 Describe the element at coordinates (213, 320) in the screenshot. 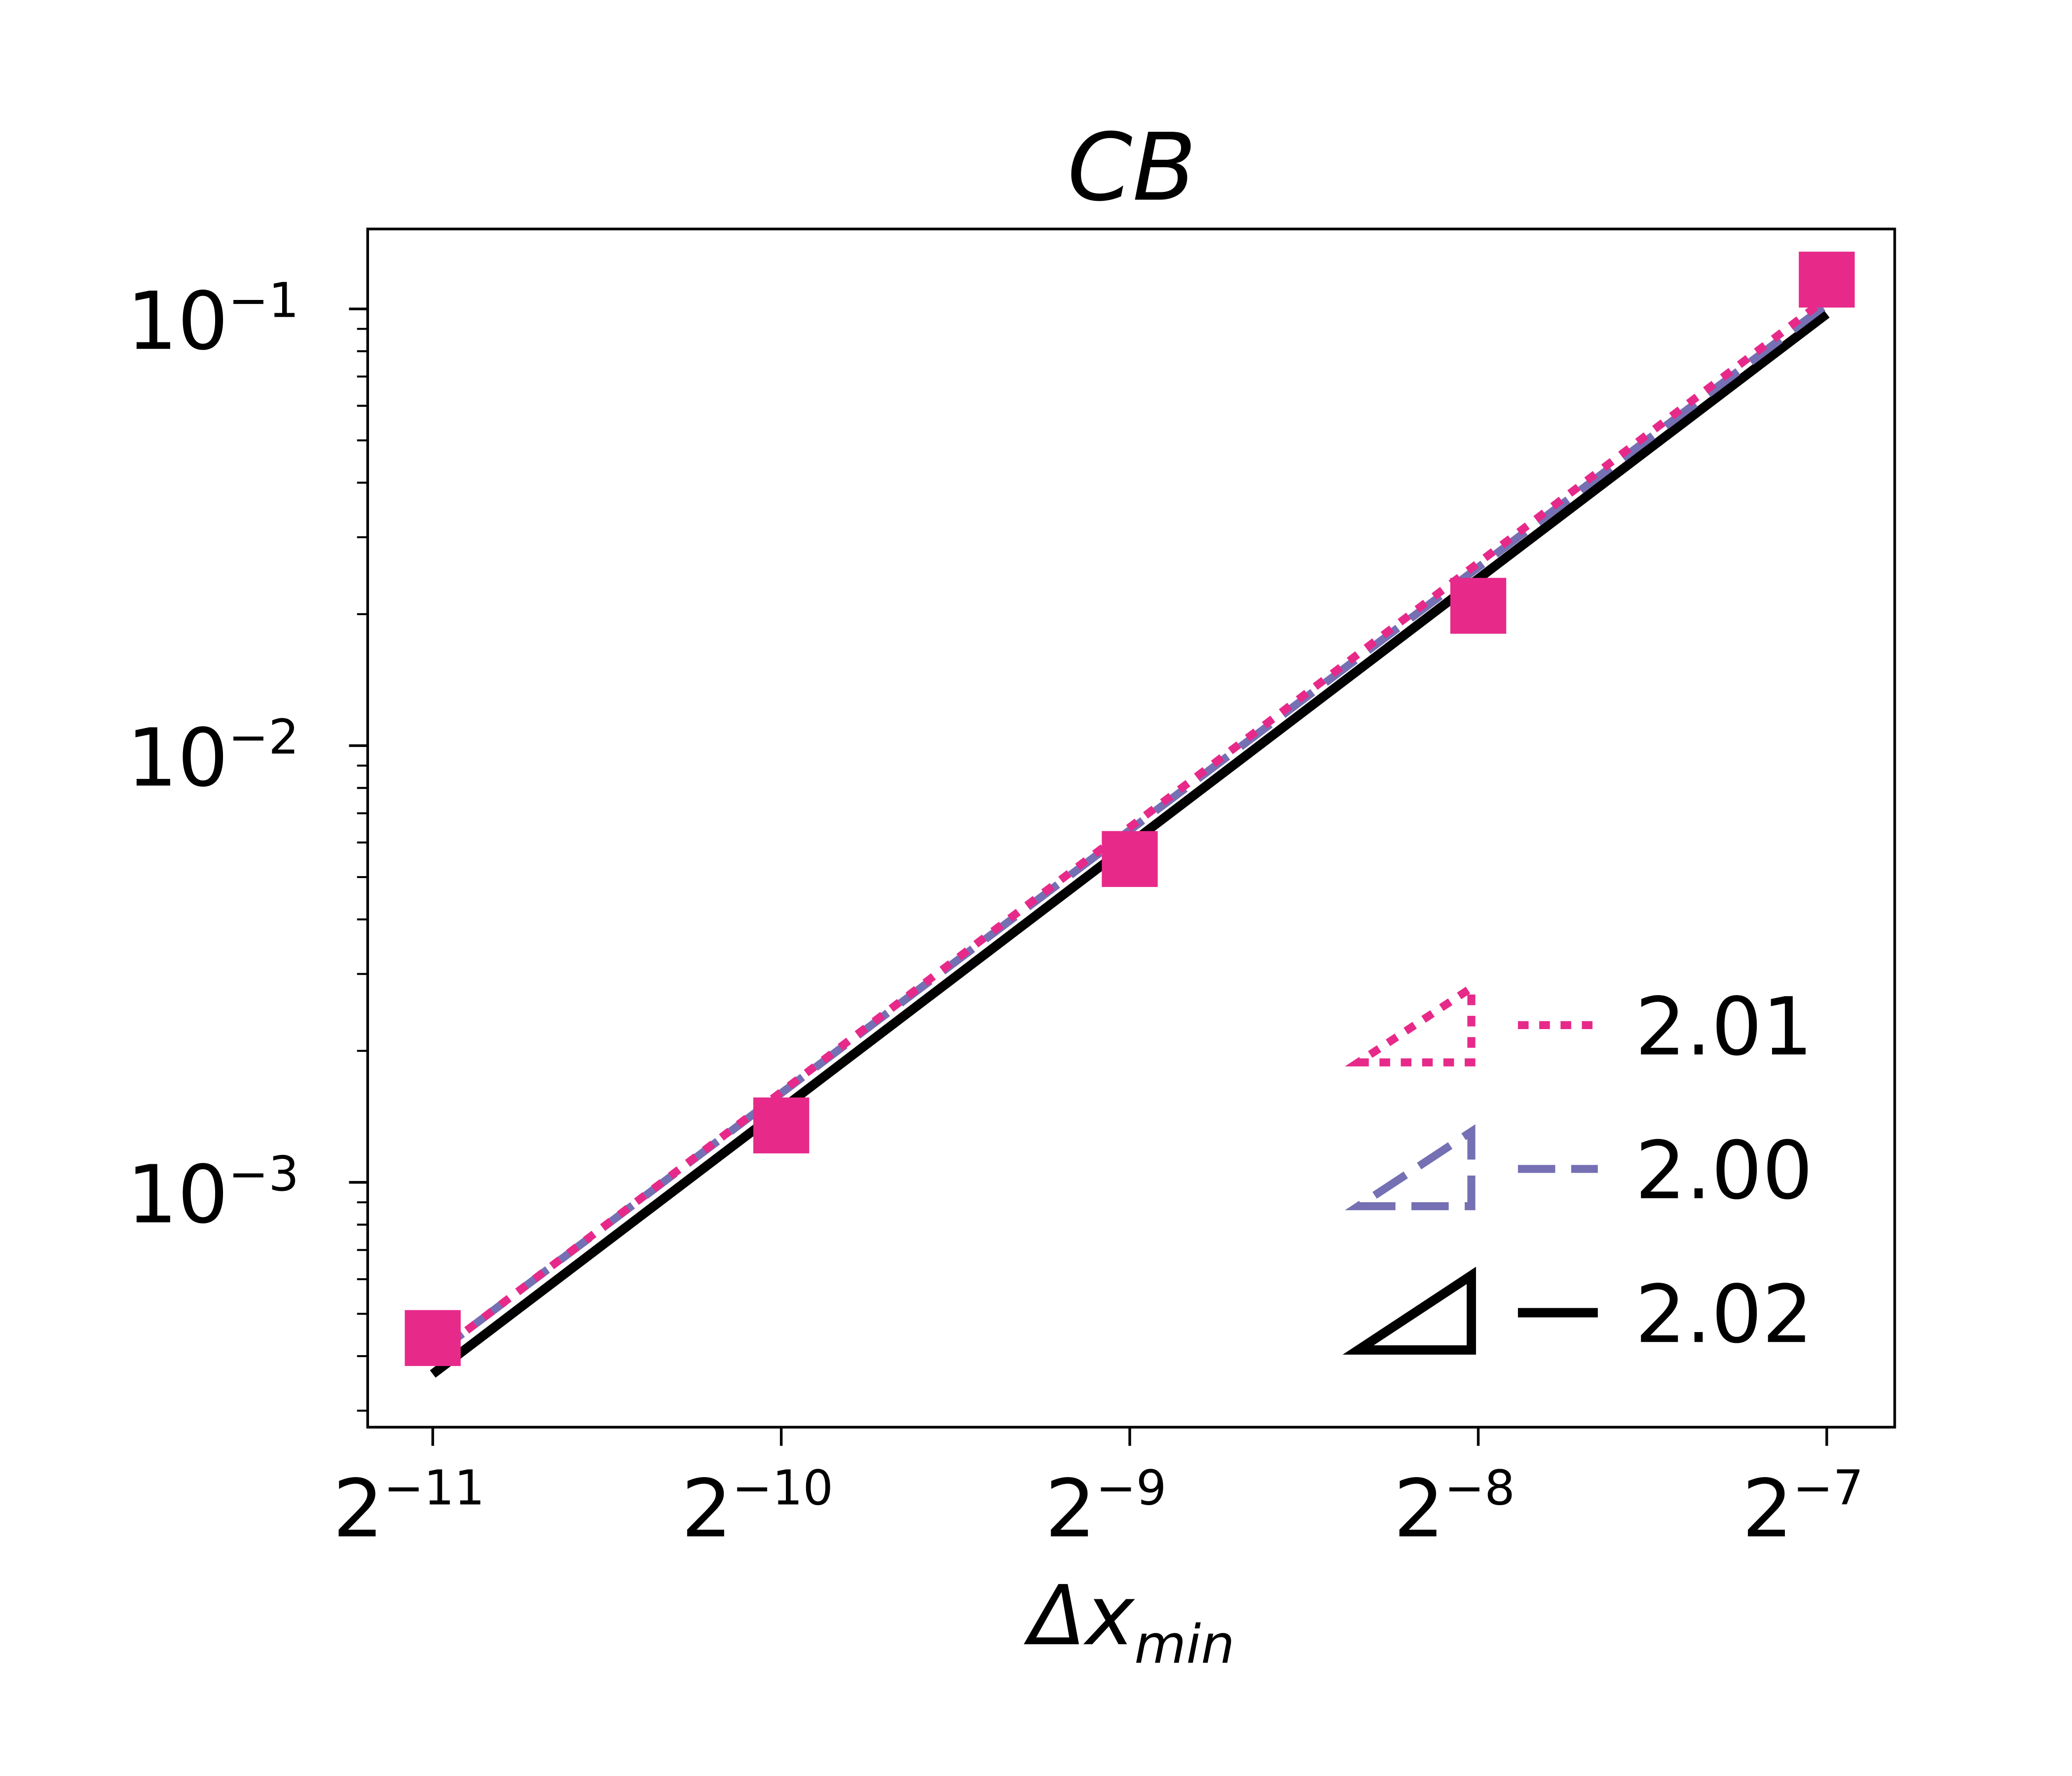

I see `y-tick-label: 10⁻¹` at that location.